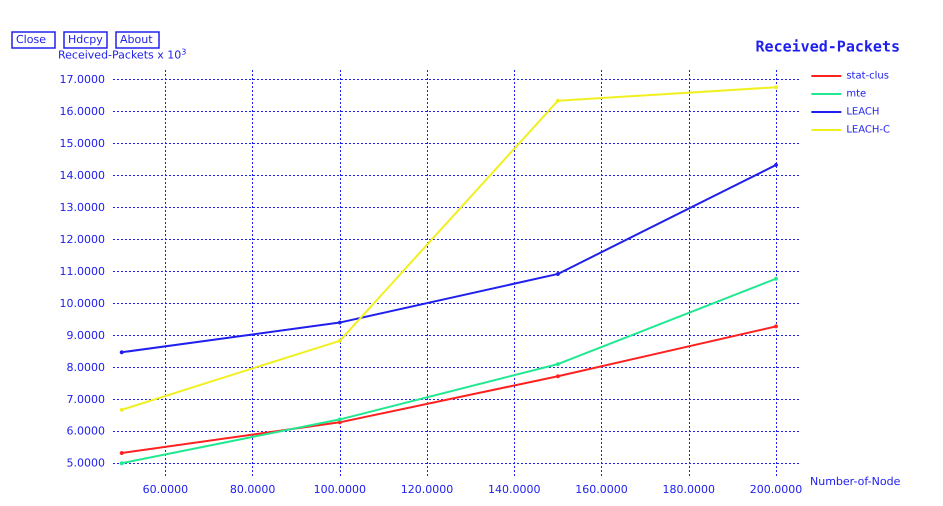 This screenshot has width=943, height=506. I want to click on x-tick-label: 180.0000, so click(689, 489).